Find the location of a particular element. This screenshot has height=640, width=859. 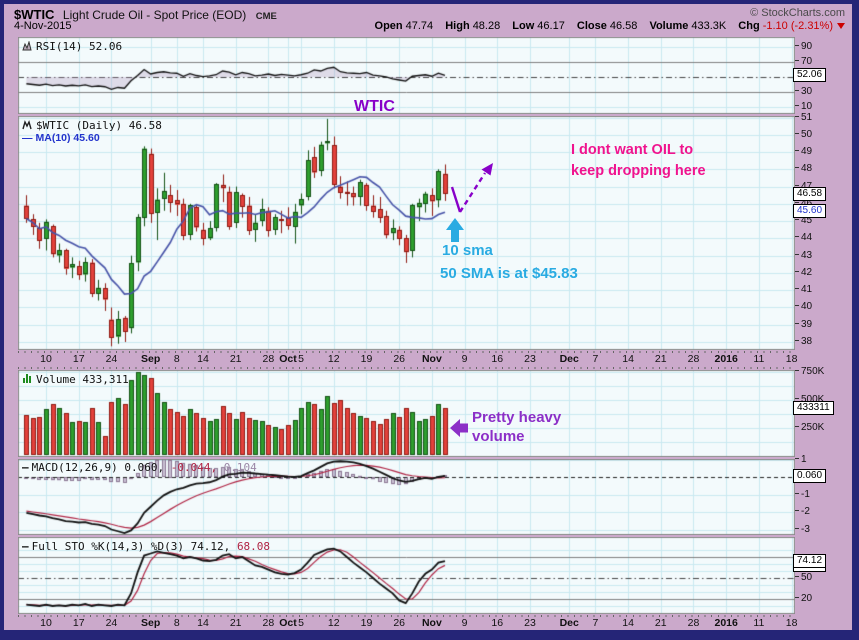

instrument-title: Light Crude Oil - Spot Price (EOD) is located at coordinates (154, 15).